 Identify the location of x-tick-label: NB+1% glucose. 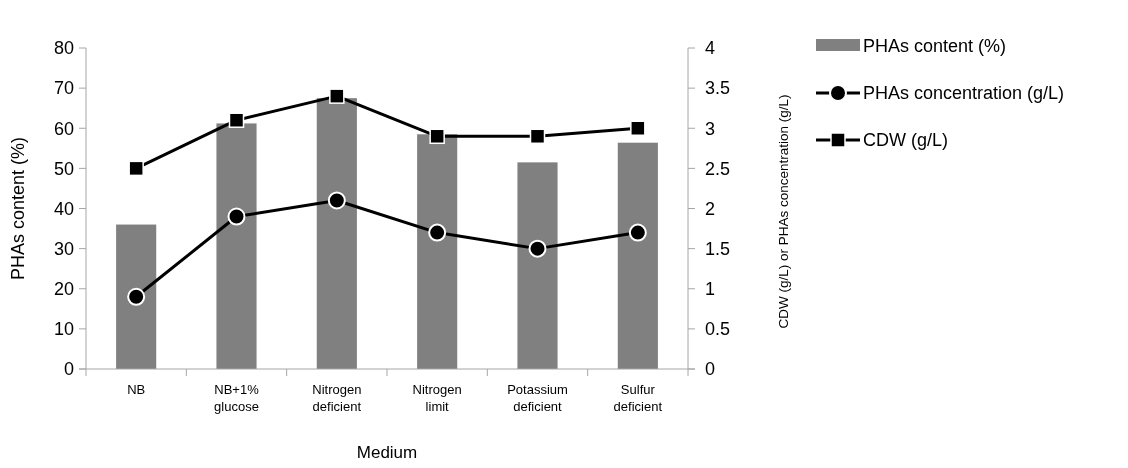
(237, 398).